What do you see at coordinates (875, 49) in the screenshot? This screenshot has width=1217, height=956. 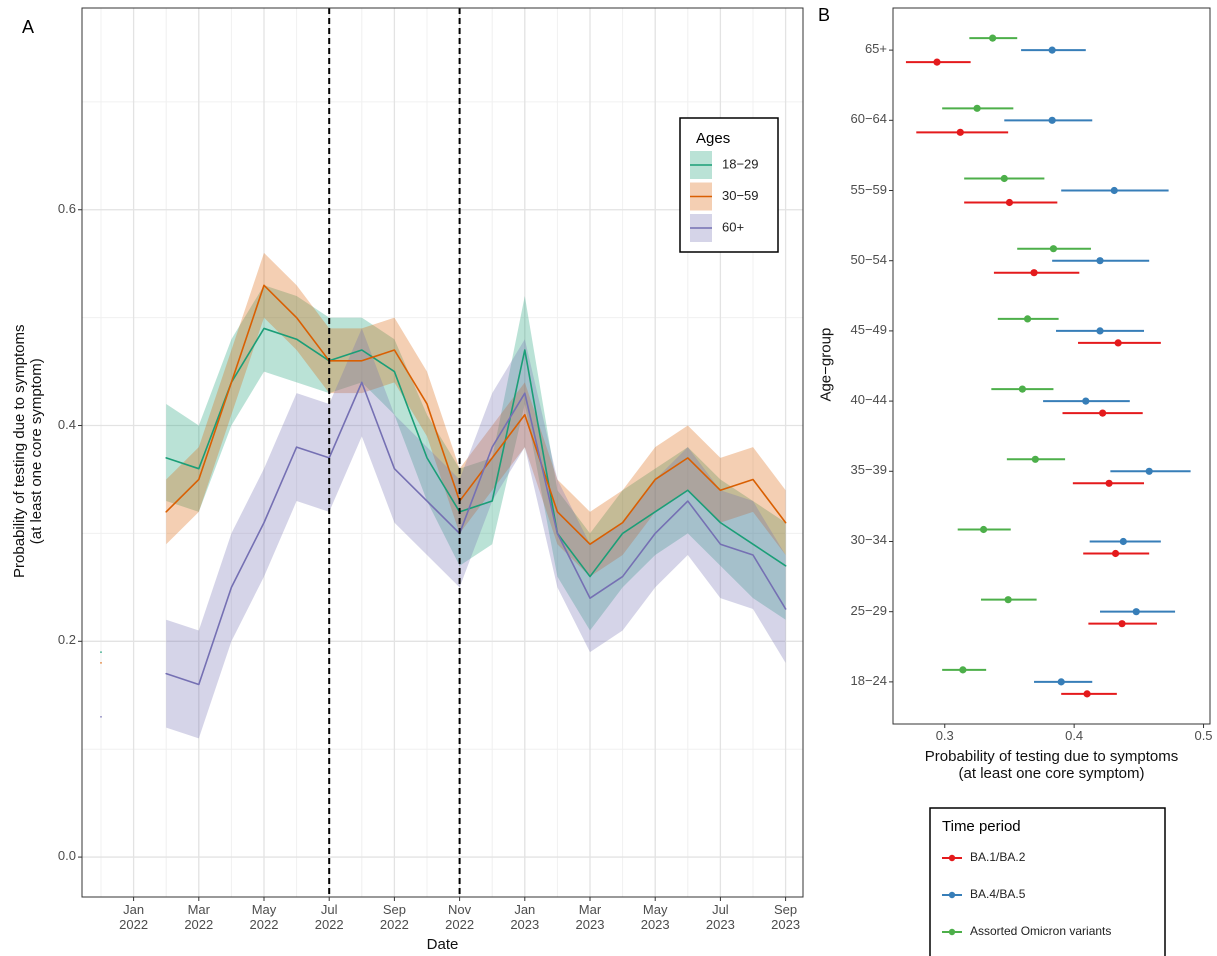 I see `y-tick-label: 65+` at bounding box center [875, 49].